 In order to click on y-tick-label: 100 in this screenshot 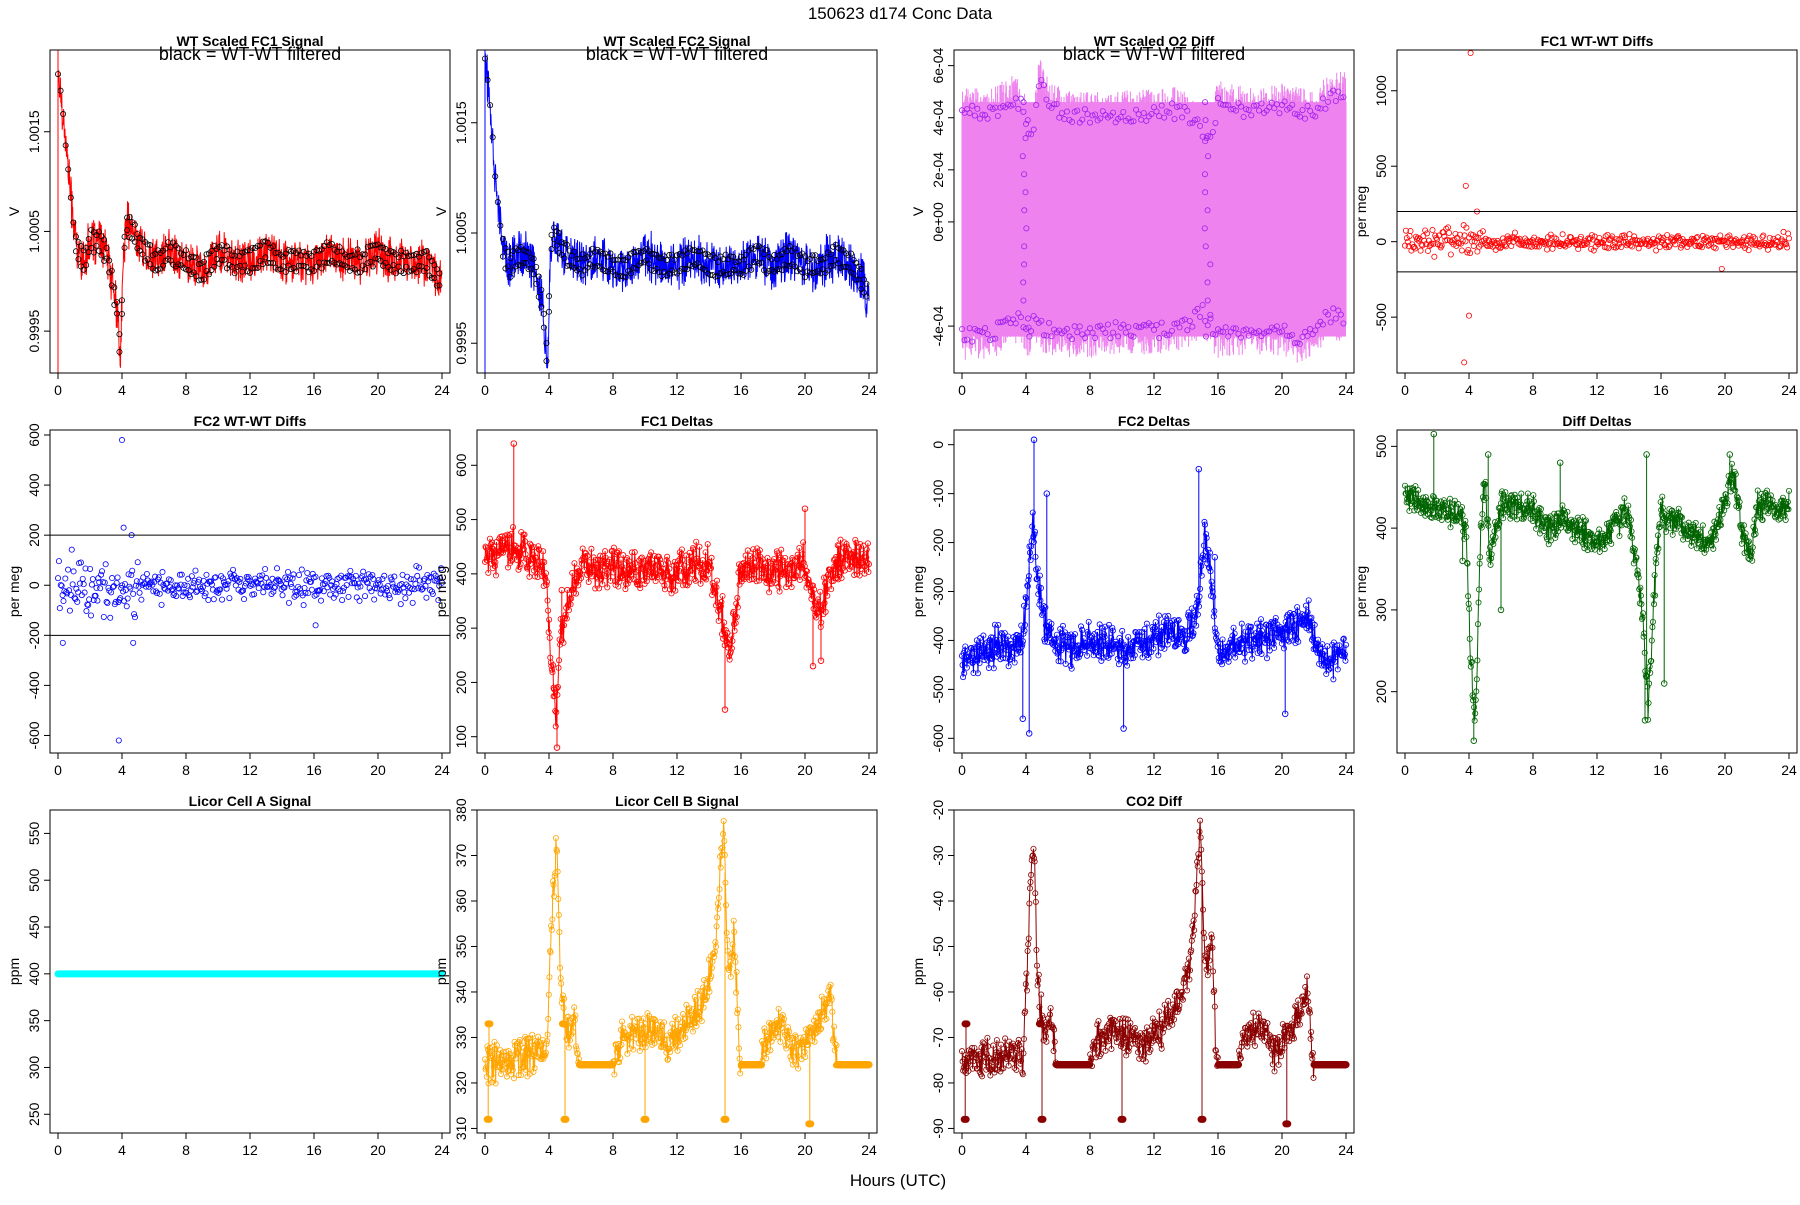, I will do `click(461, 737)`.